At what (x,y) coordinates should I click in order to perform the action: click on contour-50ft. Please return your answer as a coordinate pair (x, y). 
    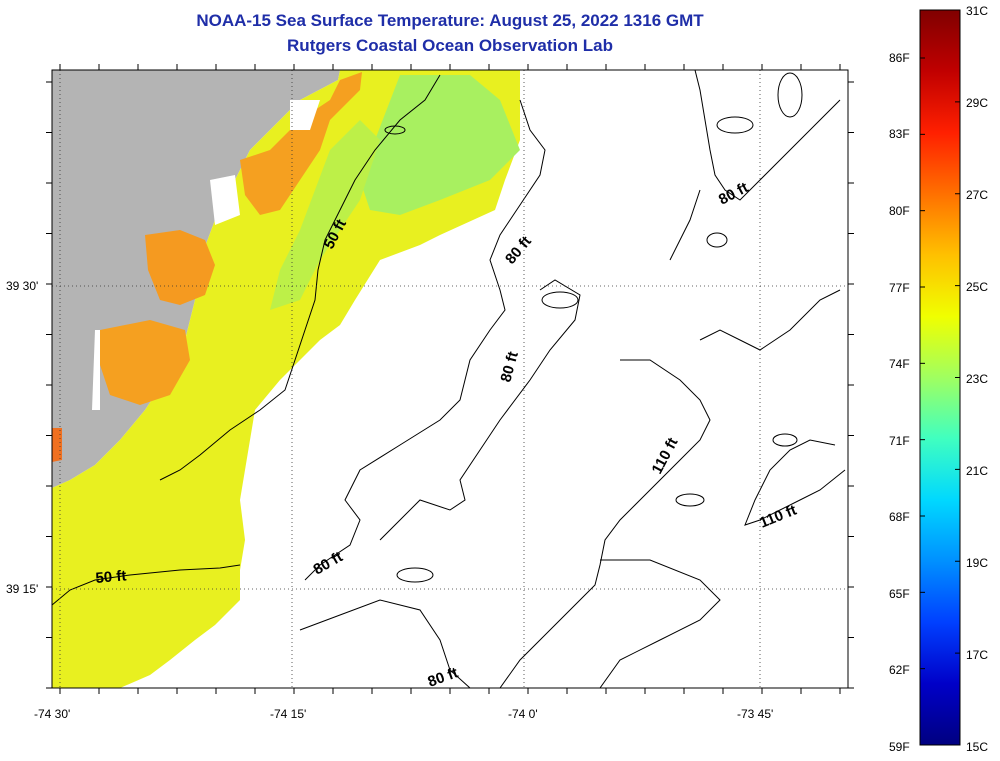
    Looking at the image, I should click on (146, 585).